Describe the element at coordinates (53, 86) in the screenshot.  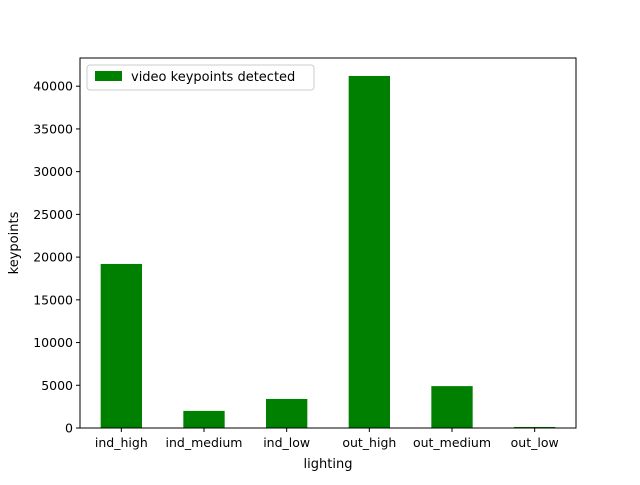
I see `y-tick-label: 40000` at that location.